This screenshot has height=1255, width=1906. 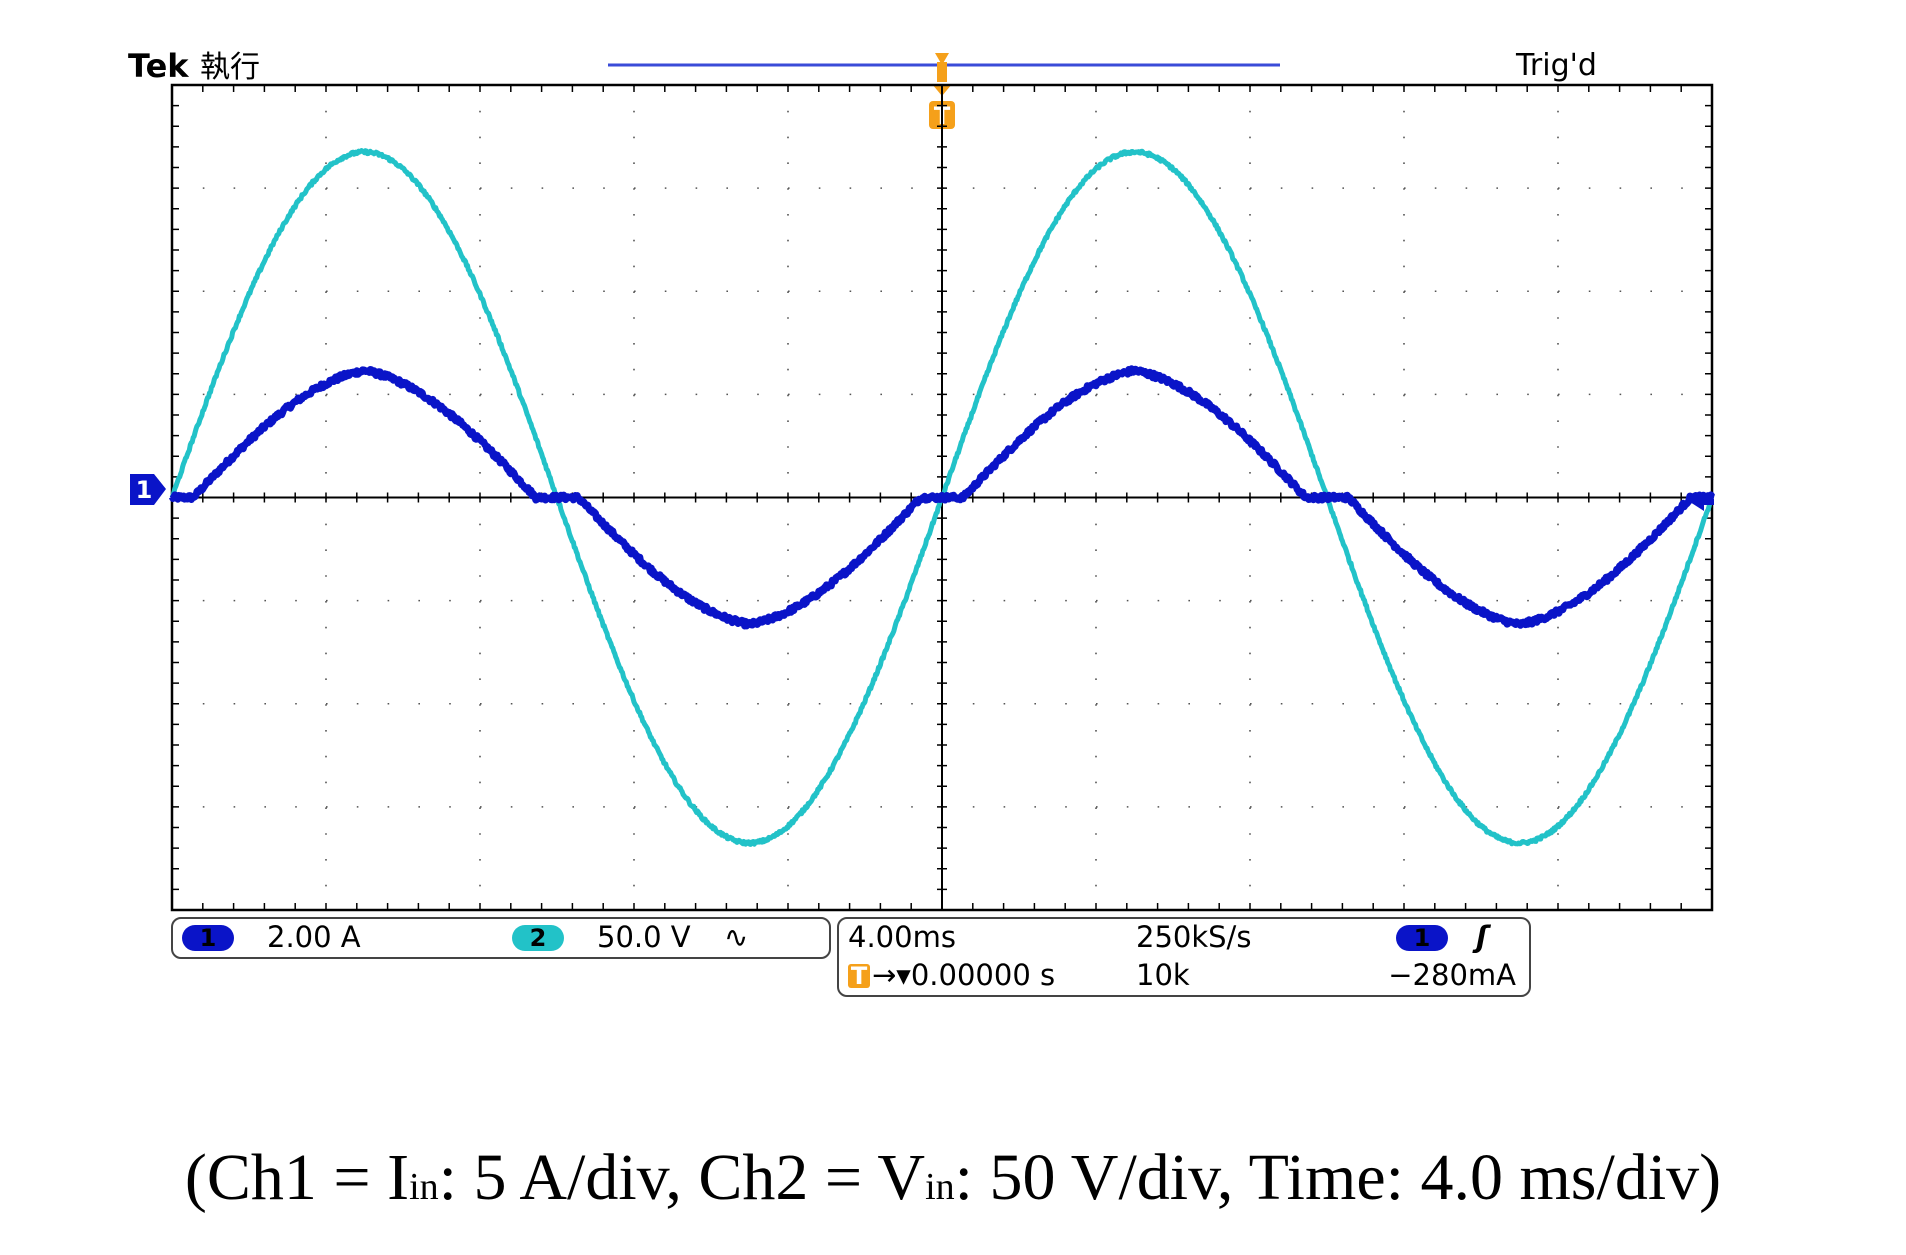 What do you see at coordinates (1163, 975) in the screenshot?
I see `record-length-readout: 10k` at bounding box center [1163, 975].